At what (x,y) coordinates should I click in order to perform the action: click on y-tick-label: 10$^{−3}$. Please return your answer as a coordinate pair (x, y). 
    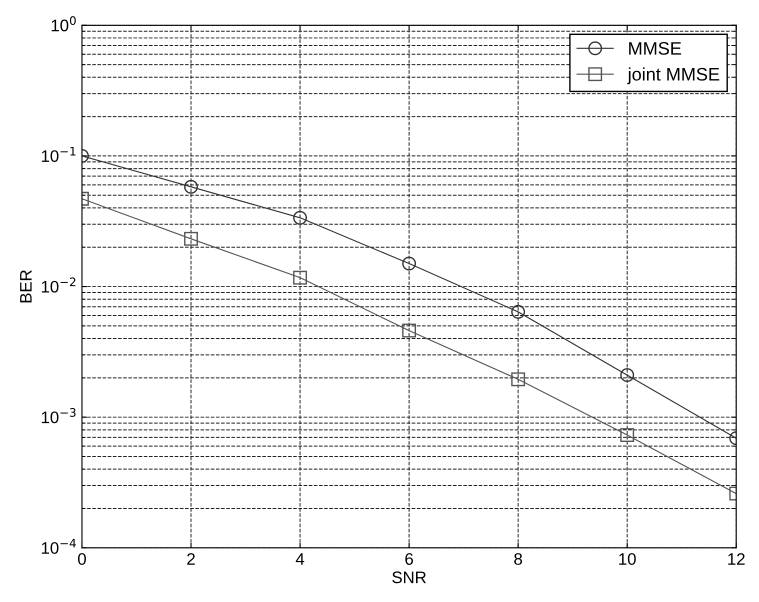
    Looking at the image, I should click on (59, 416).